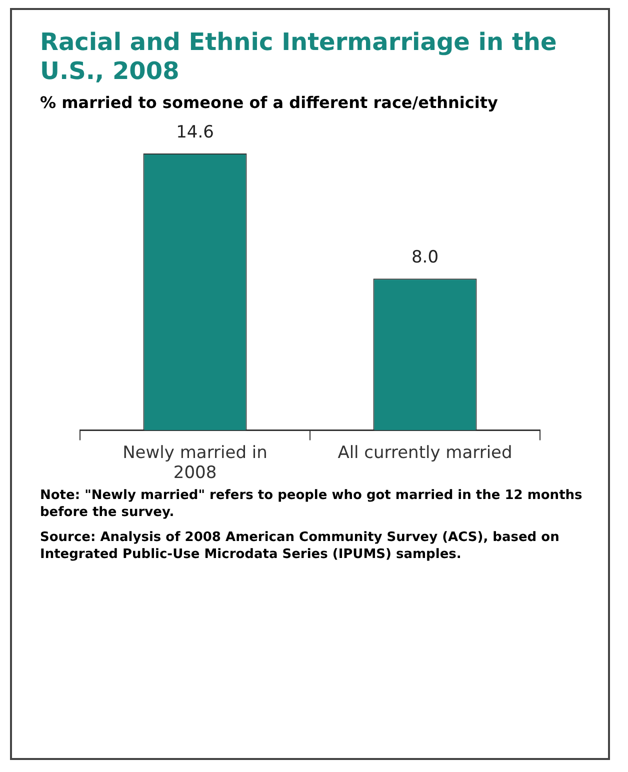 The height and width of the screenshot is (772, 628). Describe the element at coordinates (300, 546) in the screenshot. I see `source-note: Source: Analysis of 2008 American Community Survey (ACS), based on Integrated Public-Use Microdata Series (IPUMS) samples.` at that location.